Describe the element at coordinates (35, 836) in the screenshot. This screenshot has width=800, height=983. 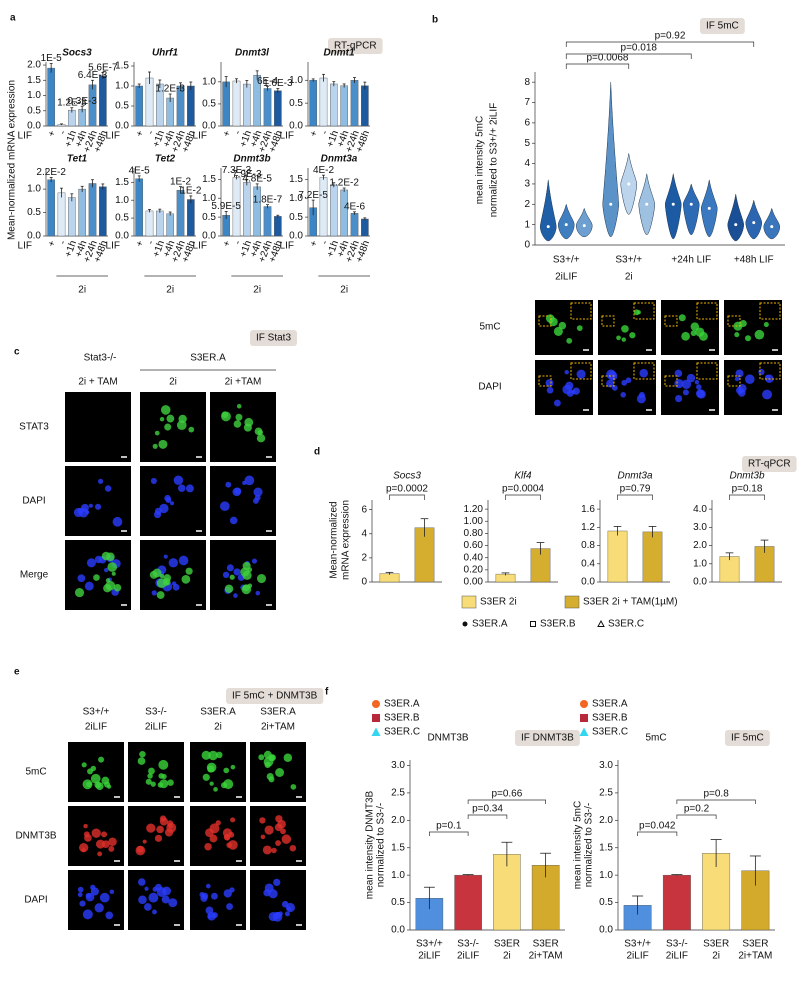
I see `row-label: DNMT3B` at that location.